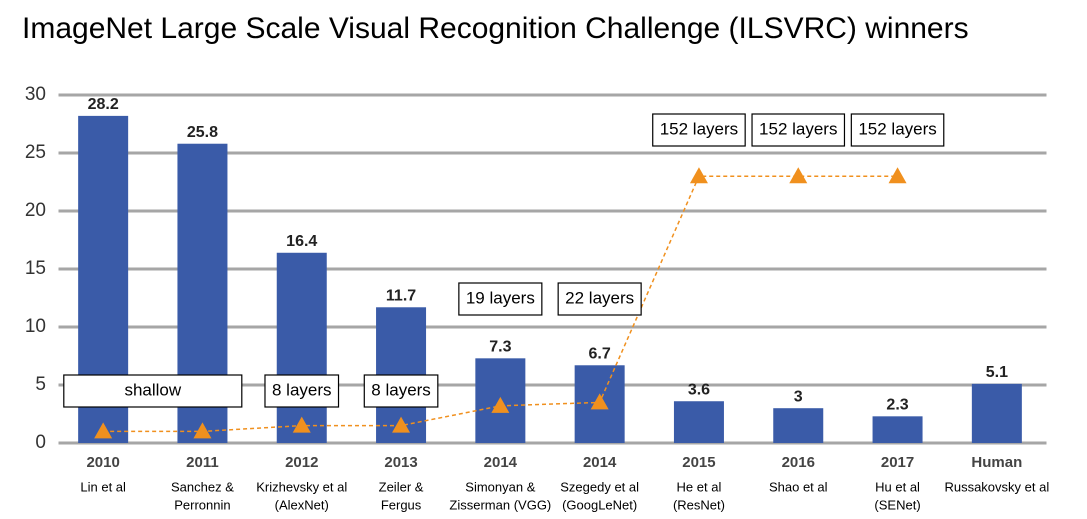  Describe the element at coordinates (997, 372) in the screenshot. I see `value-label: 5.1` at that location.